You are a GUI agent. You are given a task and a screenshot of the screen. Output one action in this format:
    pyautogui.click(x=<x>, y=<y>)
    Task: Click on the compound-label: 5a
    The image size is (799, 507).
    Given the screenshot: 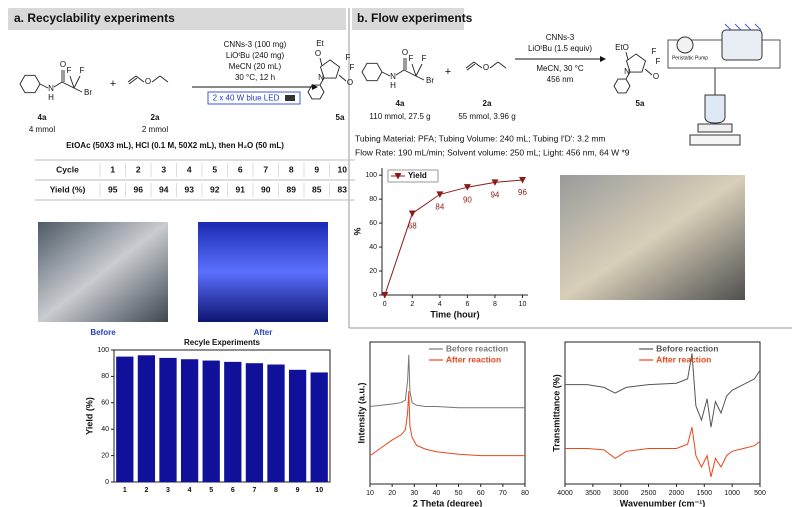 What is the action you would take?
    pyautogui.click(x=640, y=103)
    